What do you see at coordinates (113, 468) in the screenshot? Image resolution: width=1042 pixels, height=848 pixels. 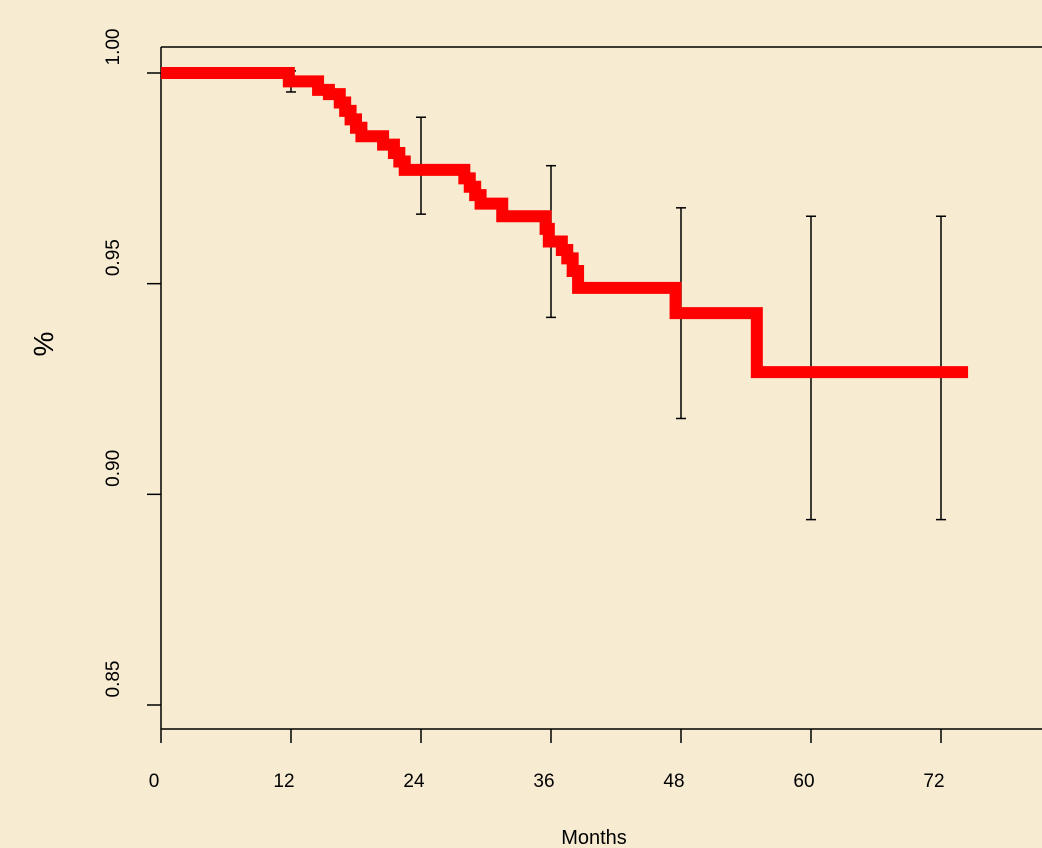 I see `y-tick-label: 0.90` at bounding box center [113, 468].